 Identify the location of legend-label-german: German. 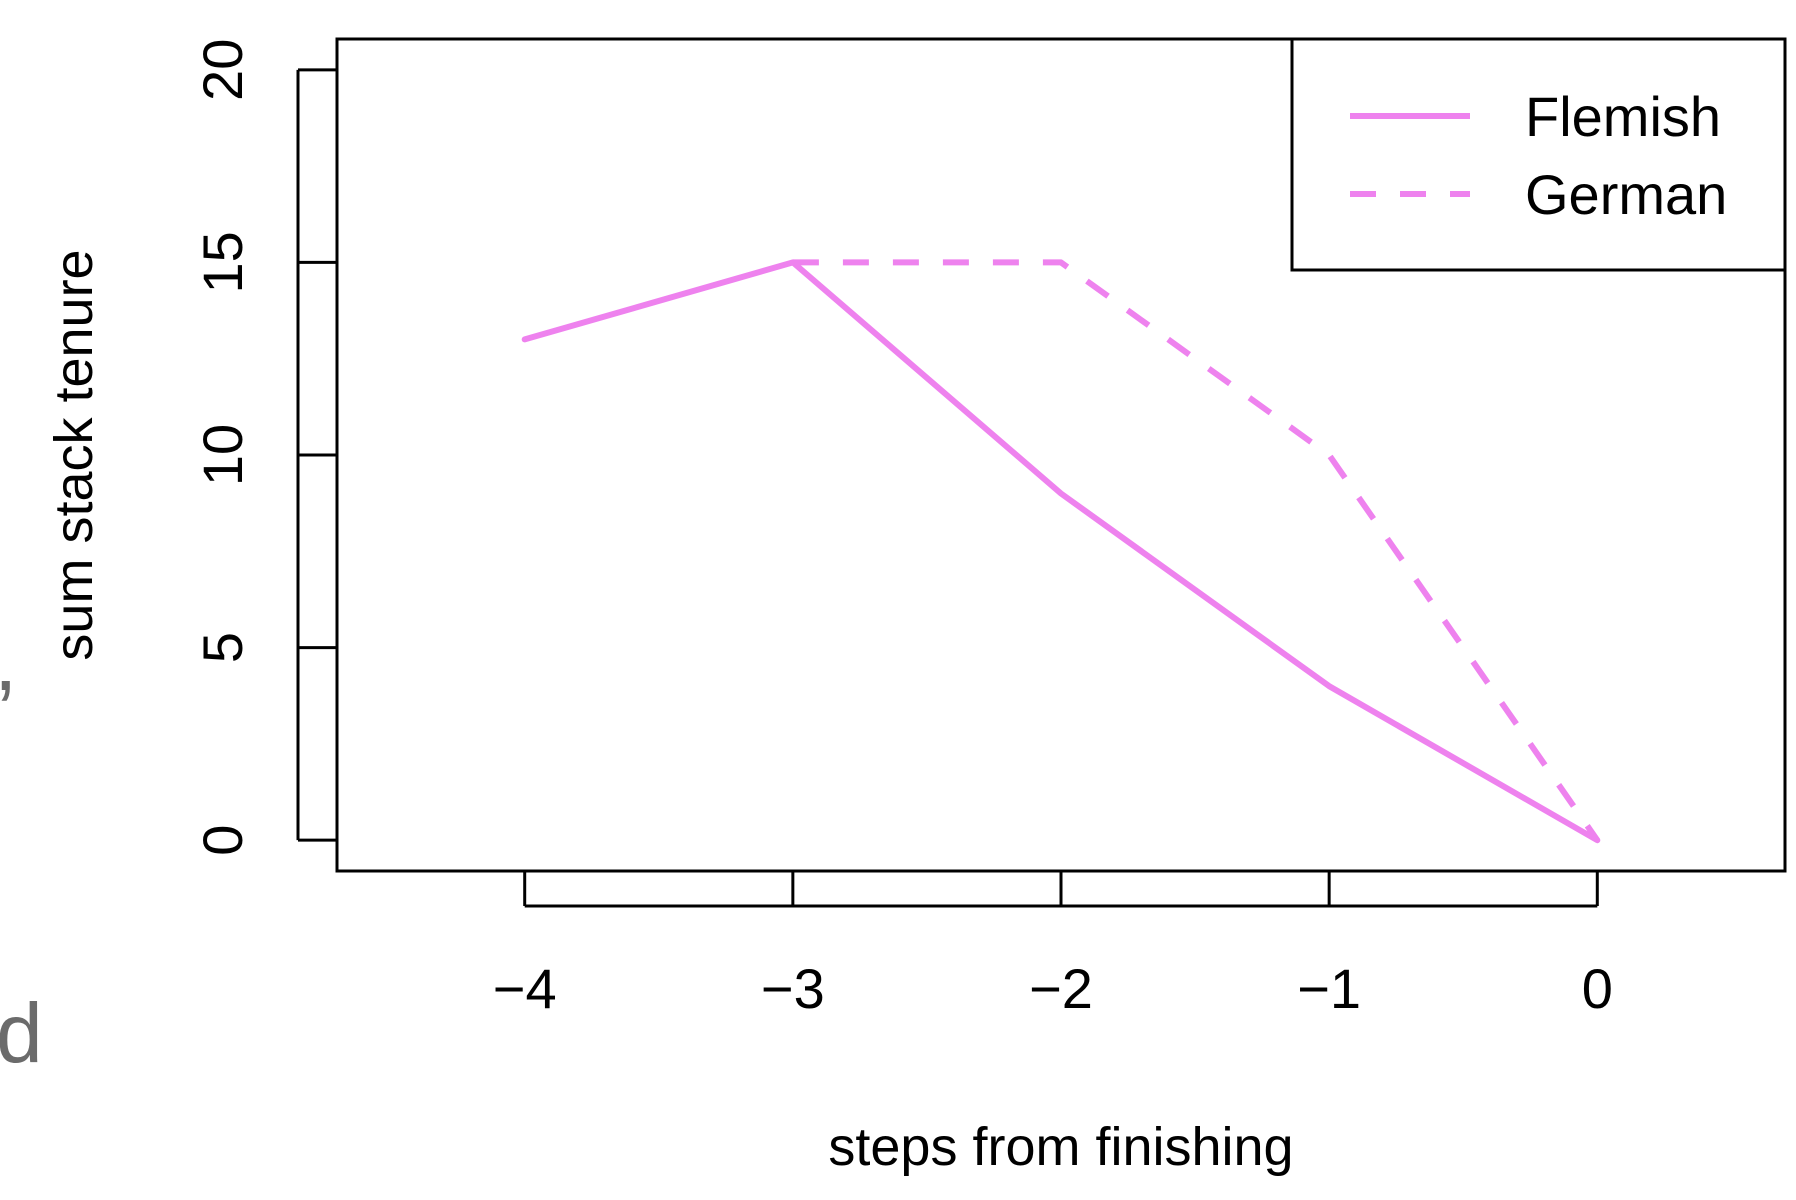
(1626, 194).